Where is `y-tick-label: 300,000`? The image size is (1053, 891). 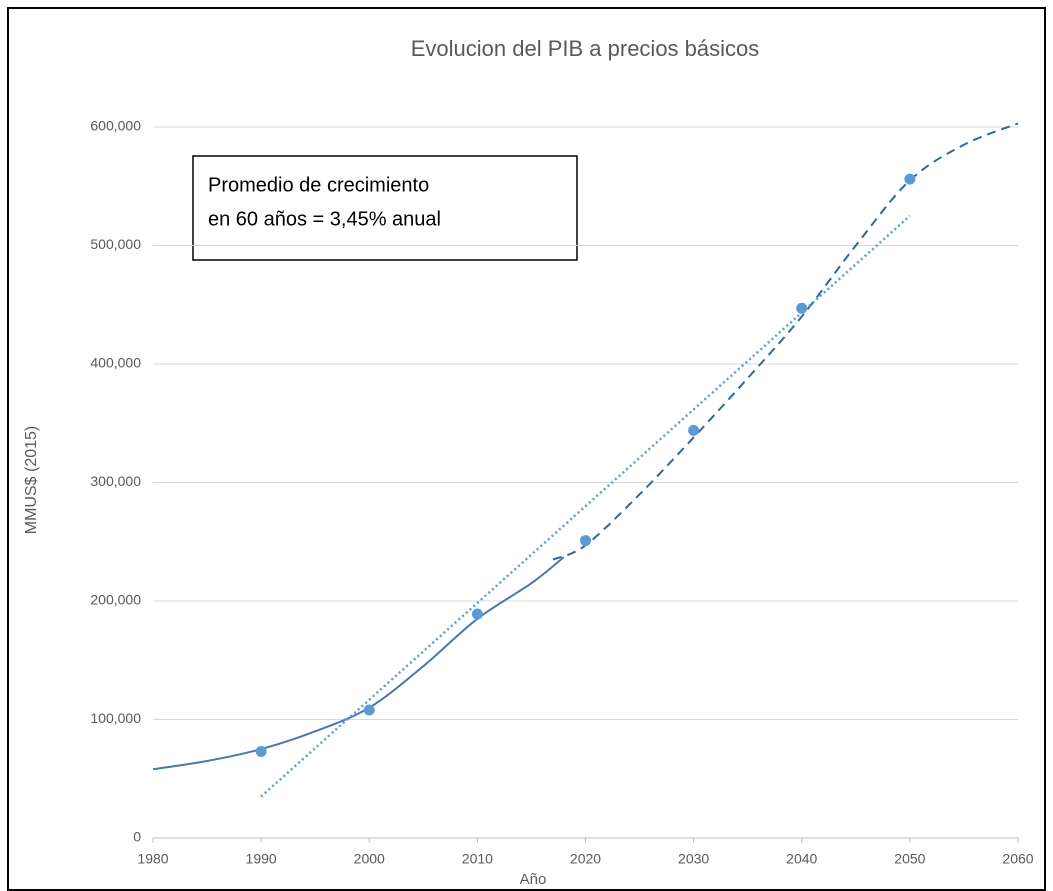 y-tick-label: 300,000 is located at coordinates (115, 481).